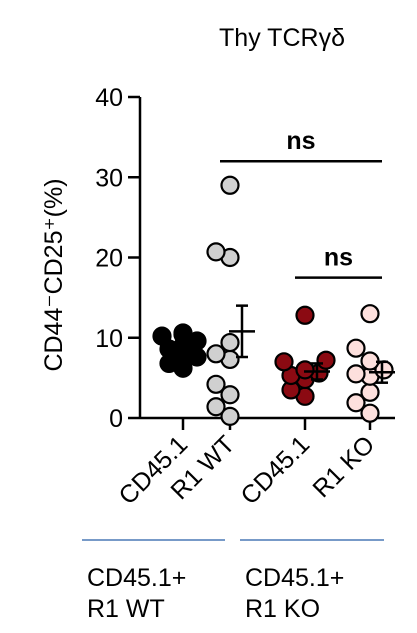 This screenshot has width=417, height=633. Describe the element at coordinates (282, 38) in the screenshot. I see `chart-title: Thy TCRγδ` at that location.